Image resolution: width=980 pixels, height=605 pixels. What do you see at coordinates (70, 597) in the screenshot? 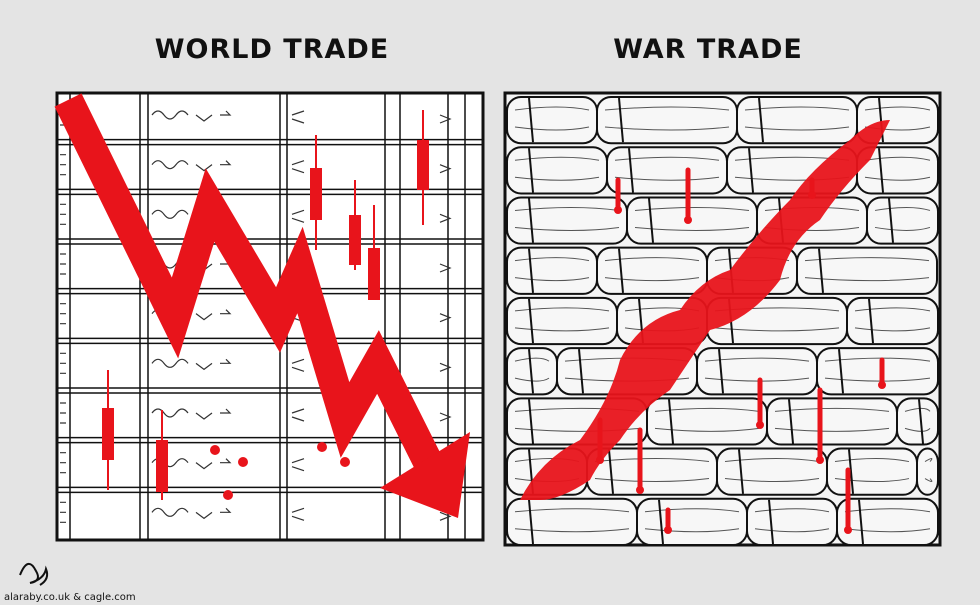
I see `credit: alaraby.co.uk & cagle.com` at bounding box center [70, 597].